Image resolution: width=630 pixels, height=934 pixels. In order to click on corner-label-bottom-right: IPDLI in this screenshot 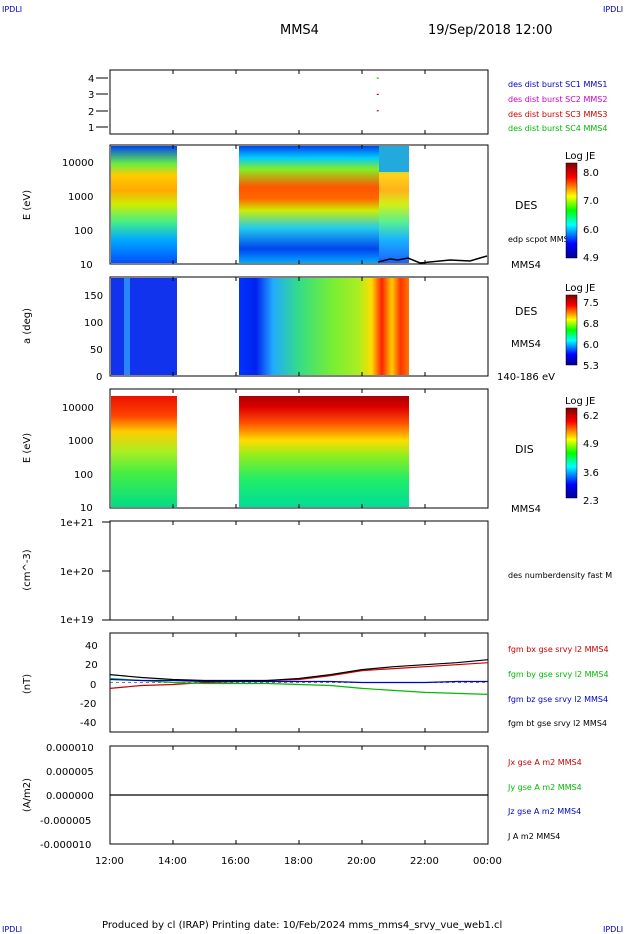, I will do `click(613, 929)`.